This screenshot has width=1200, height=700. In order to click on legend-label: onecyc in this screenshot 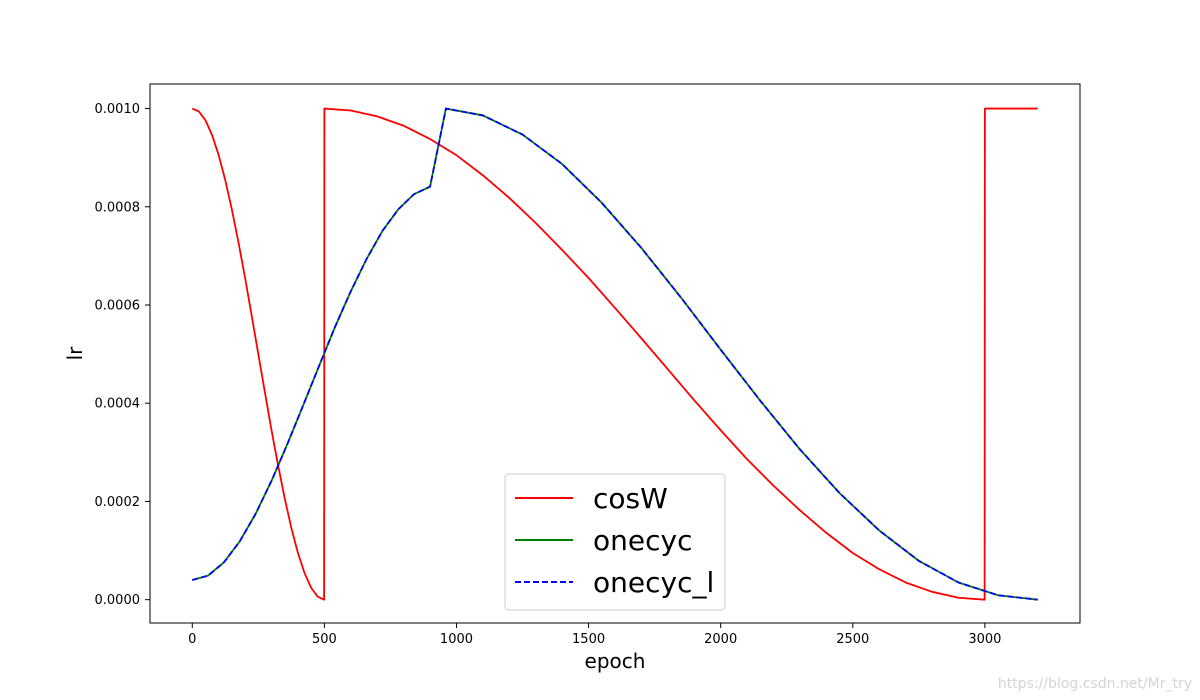, I will do `click(642, 540)`.